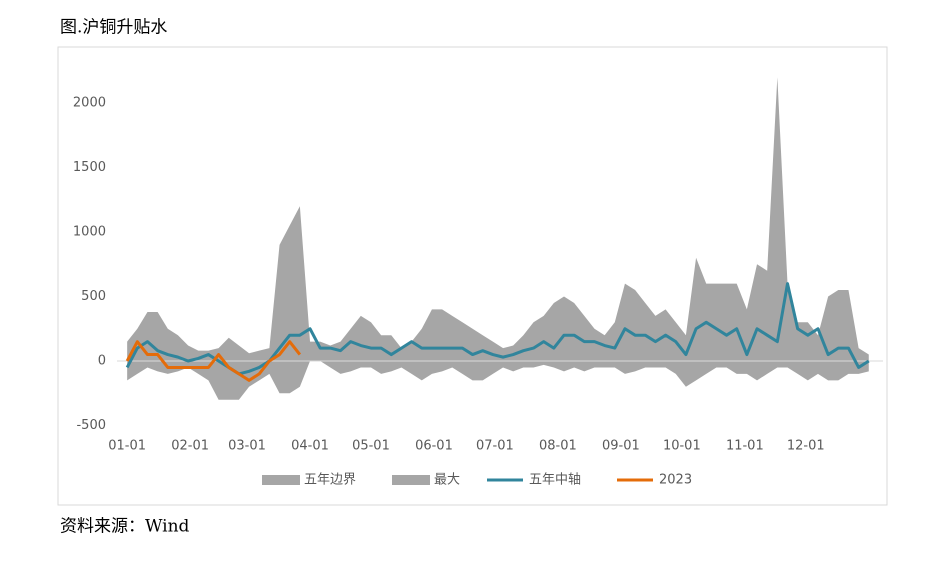 The height and width of the screenshot is (562, 939). I want to click on area, so click(498, 380).